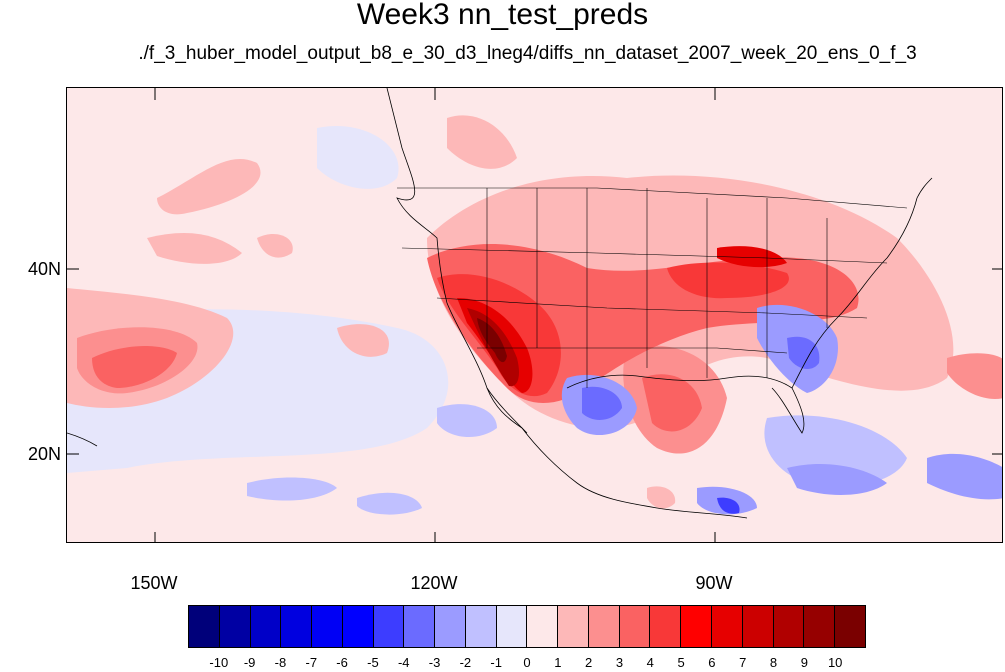 The image size is (1005, 672). What do you see at coordinates (465, 662) in the screenshot?
I see `colorbar-tick-label: -2` at bounding box center [465, 662].